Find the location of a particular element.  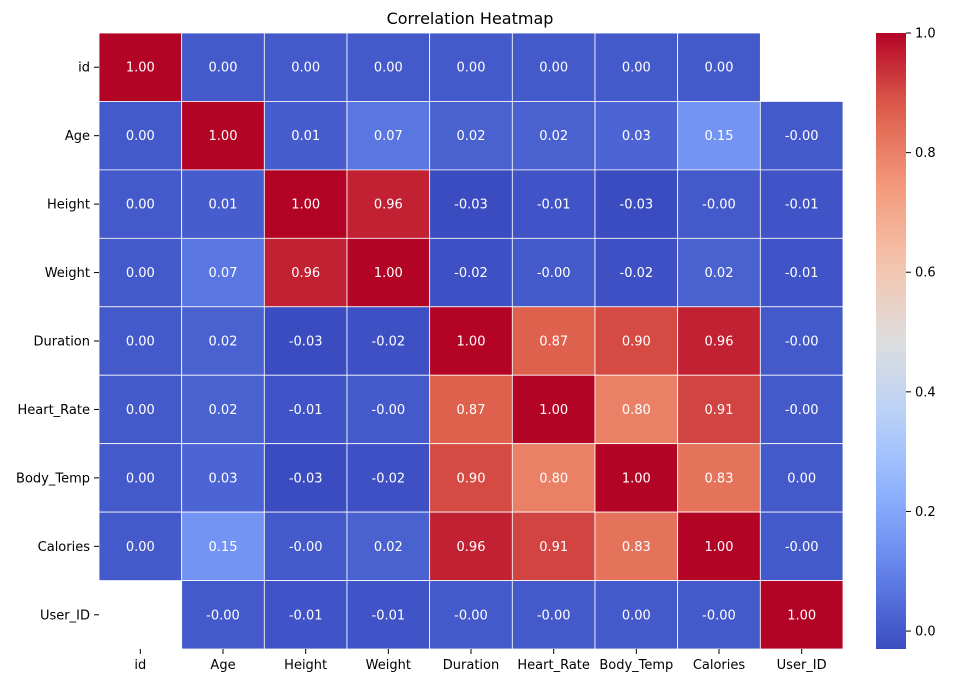

cell-value-label: -0.03 is located at coordinates (306, 478).